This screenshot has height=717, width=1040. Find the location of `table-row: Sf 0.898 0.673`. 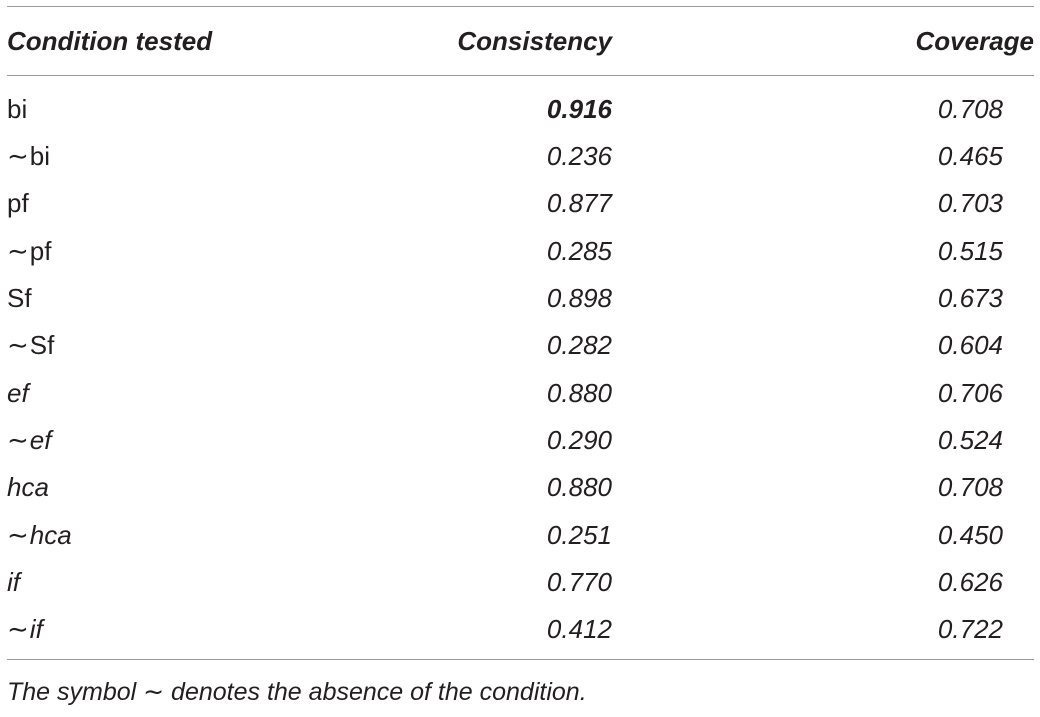

table-row: Sf 0.898 0.673 is located at coordinates (520, 298).